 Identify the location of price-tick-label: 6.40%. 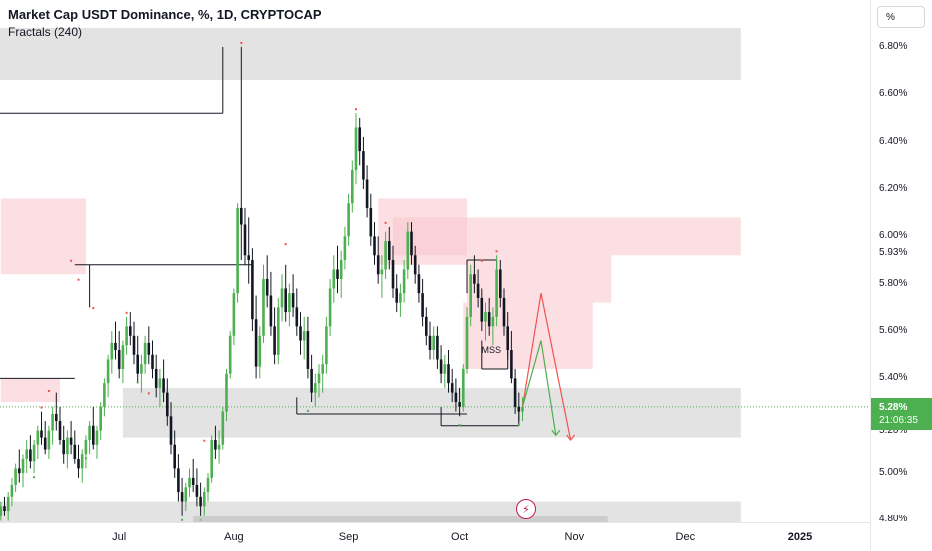
(893, 141).